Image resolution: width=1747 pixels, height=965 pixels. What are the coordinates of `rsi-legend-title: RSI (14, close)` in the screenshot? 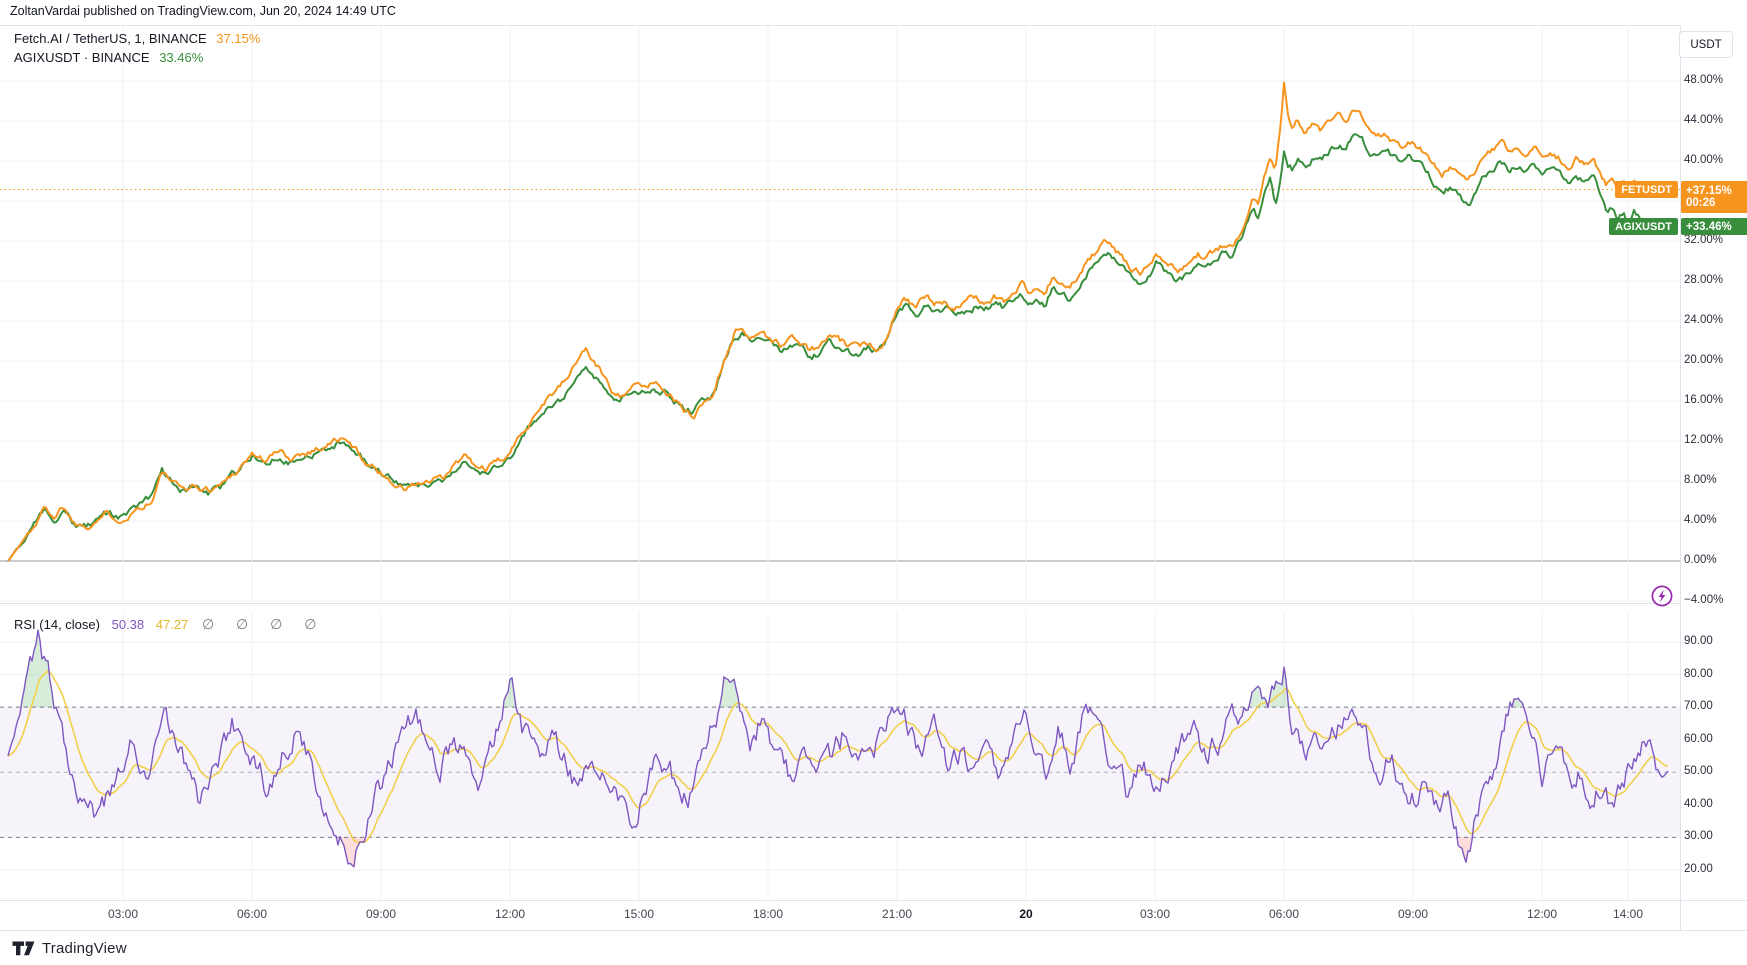 It's located at (57, 624).